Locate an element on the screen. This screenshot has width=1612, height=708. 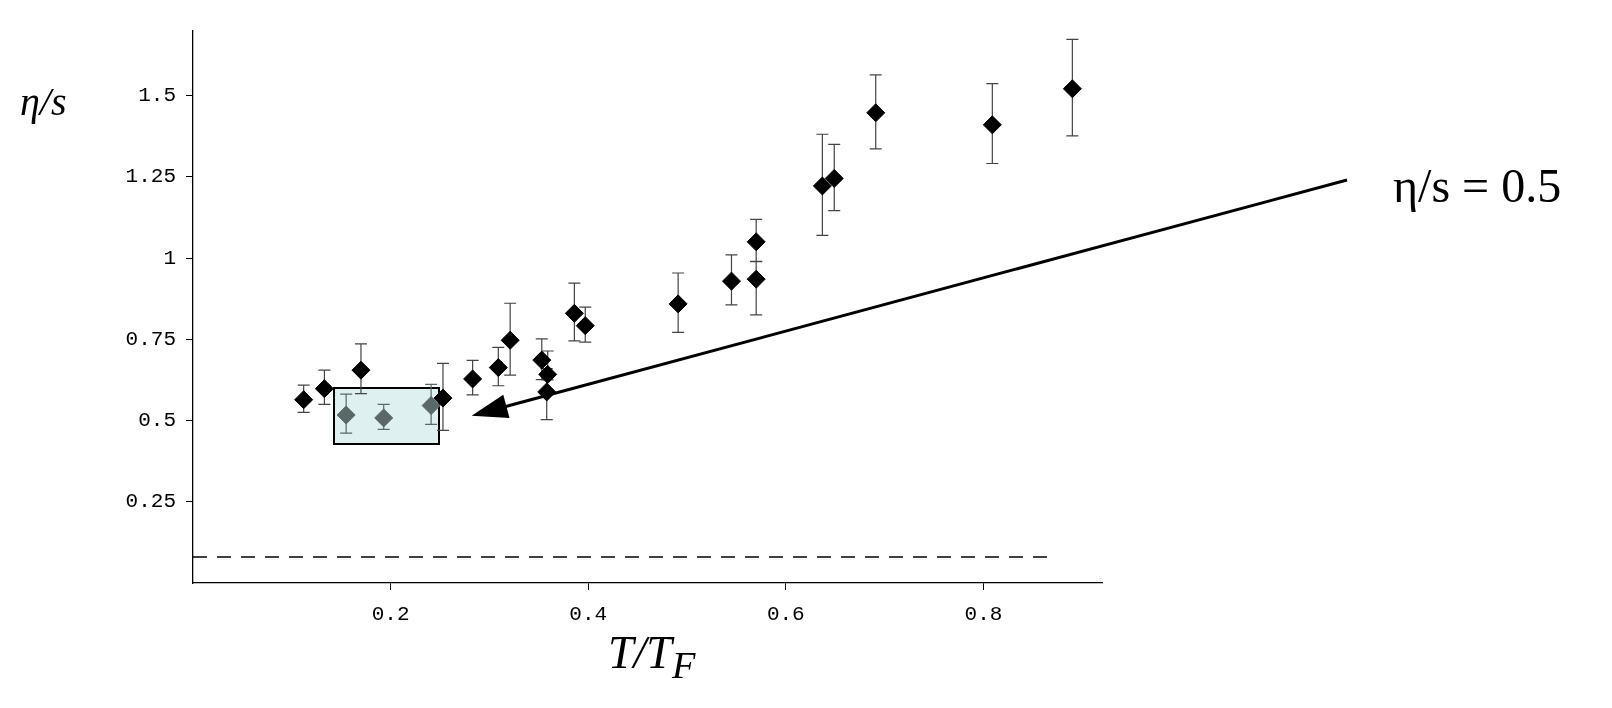
y-tick-label: 1.5 is located at coordinates (157, 96).